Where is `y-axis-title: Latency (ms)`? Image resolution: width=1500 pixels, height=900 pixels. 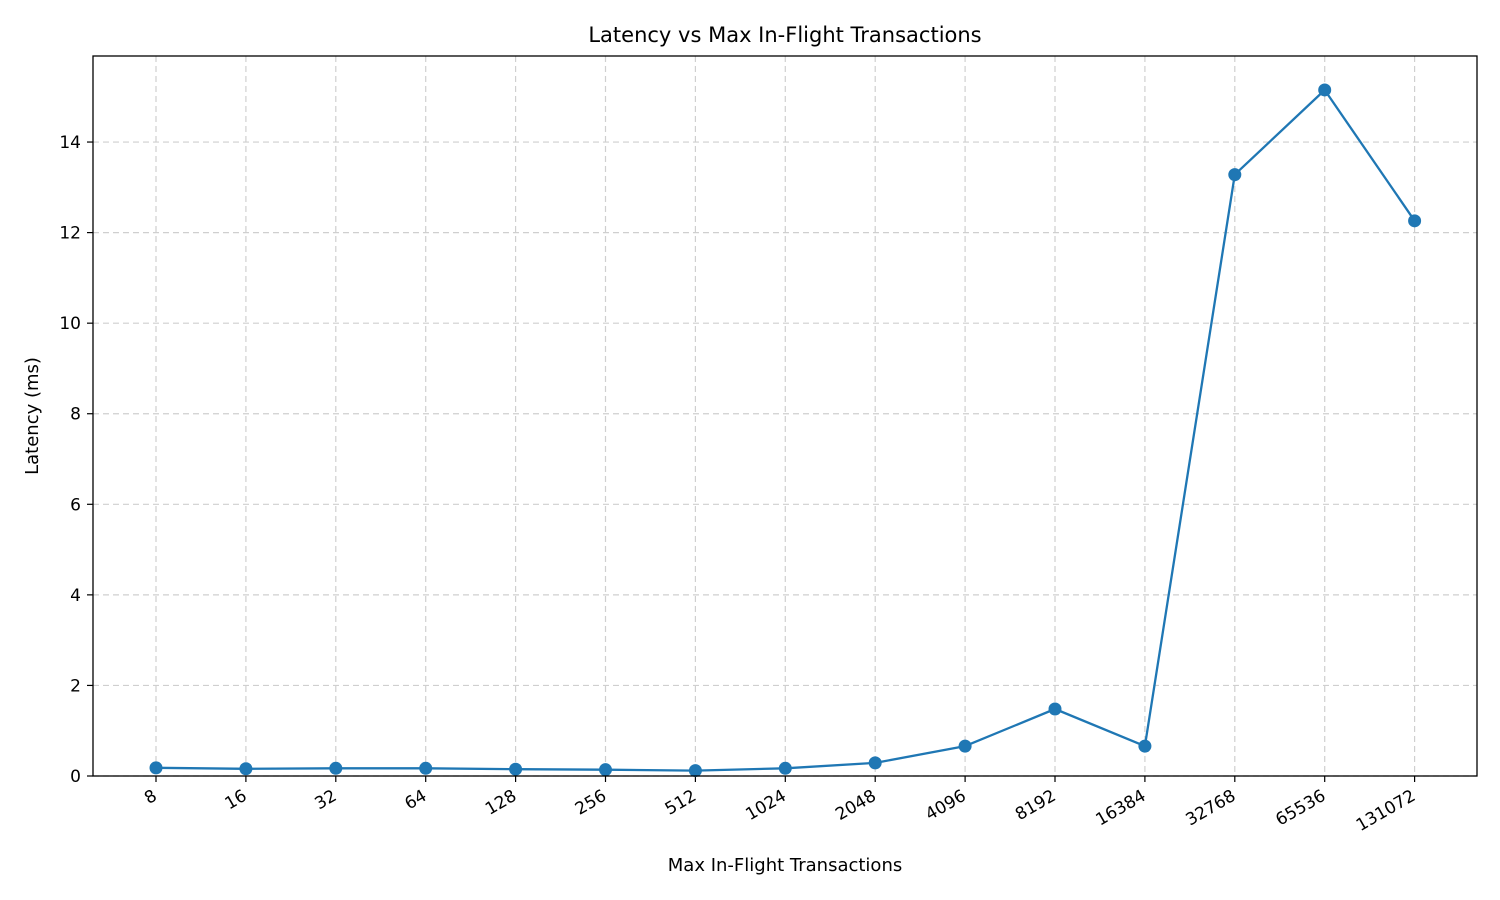
y-axis-title: Latency (ms) is located at coordinates (32, 416).